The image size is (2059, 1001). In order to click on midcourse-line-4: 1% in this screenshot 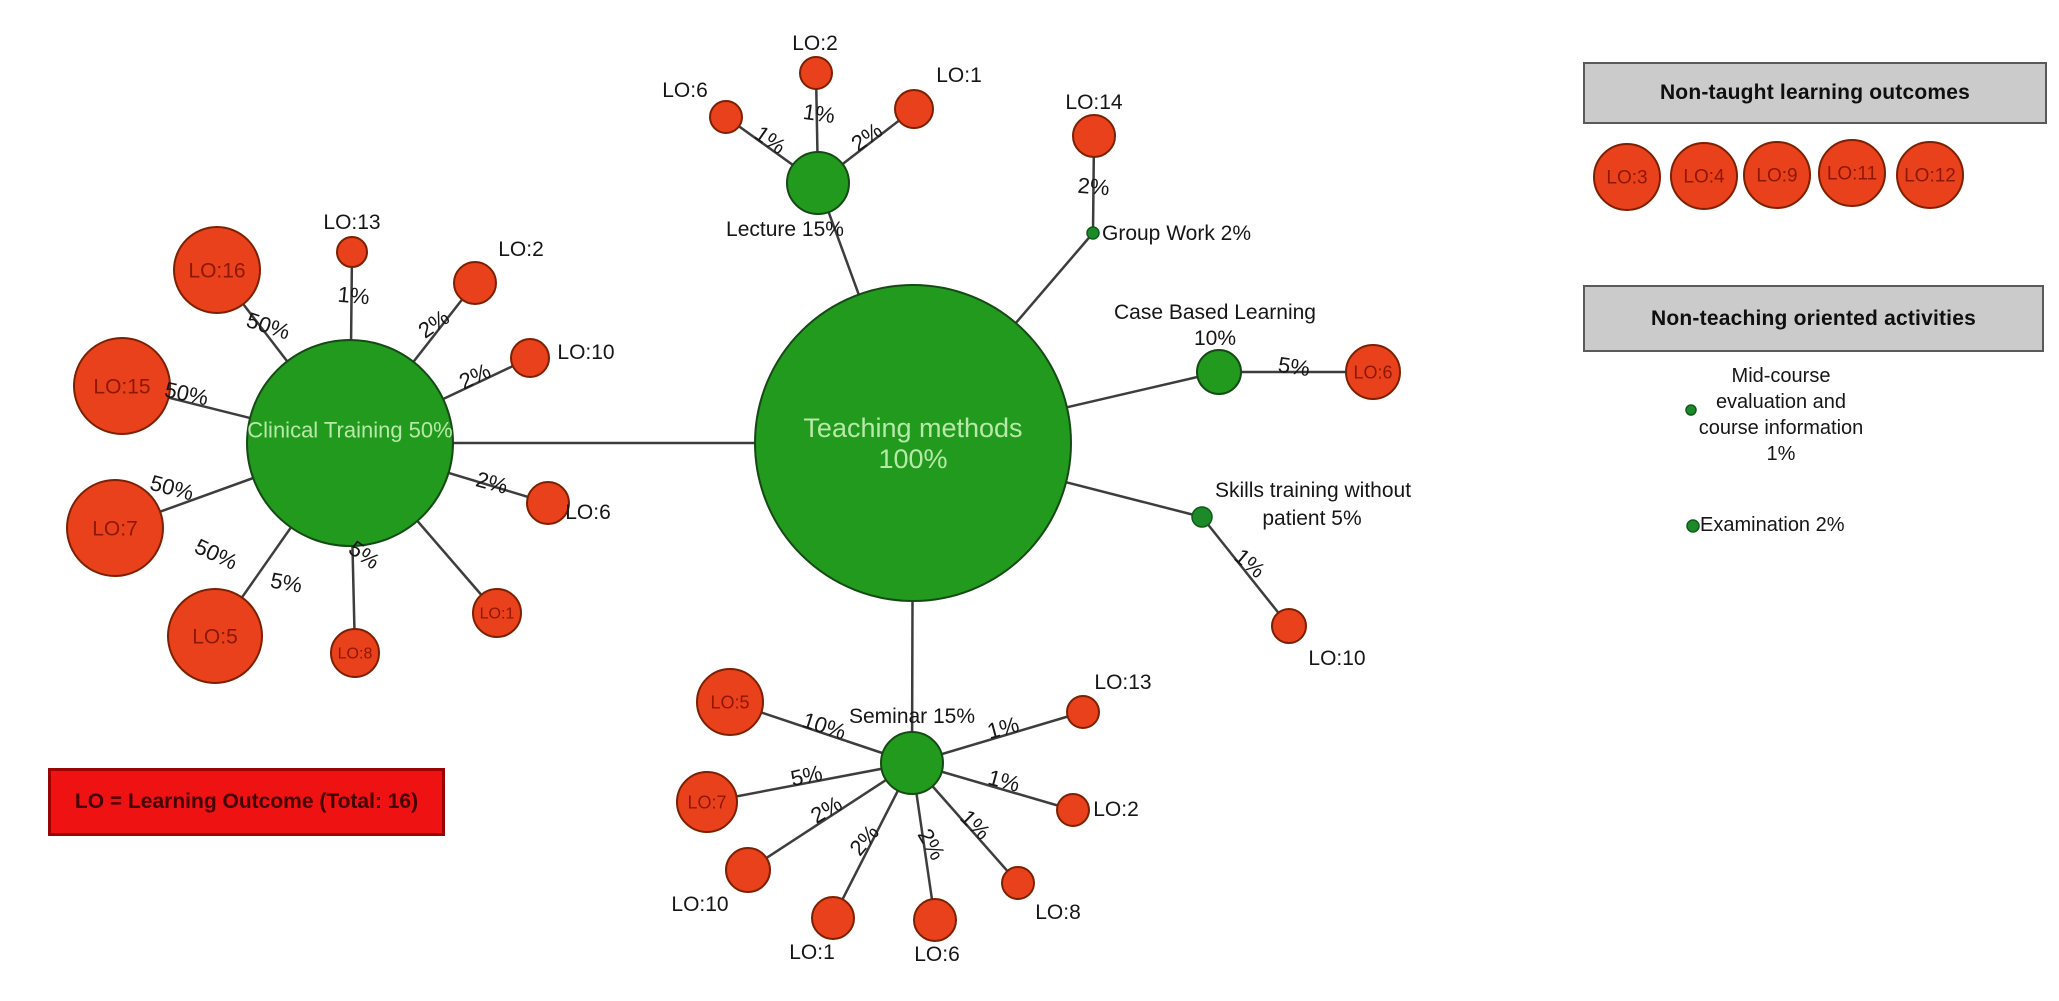, I will do `click(1781, 454)`.